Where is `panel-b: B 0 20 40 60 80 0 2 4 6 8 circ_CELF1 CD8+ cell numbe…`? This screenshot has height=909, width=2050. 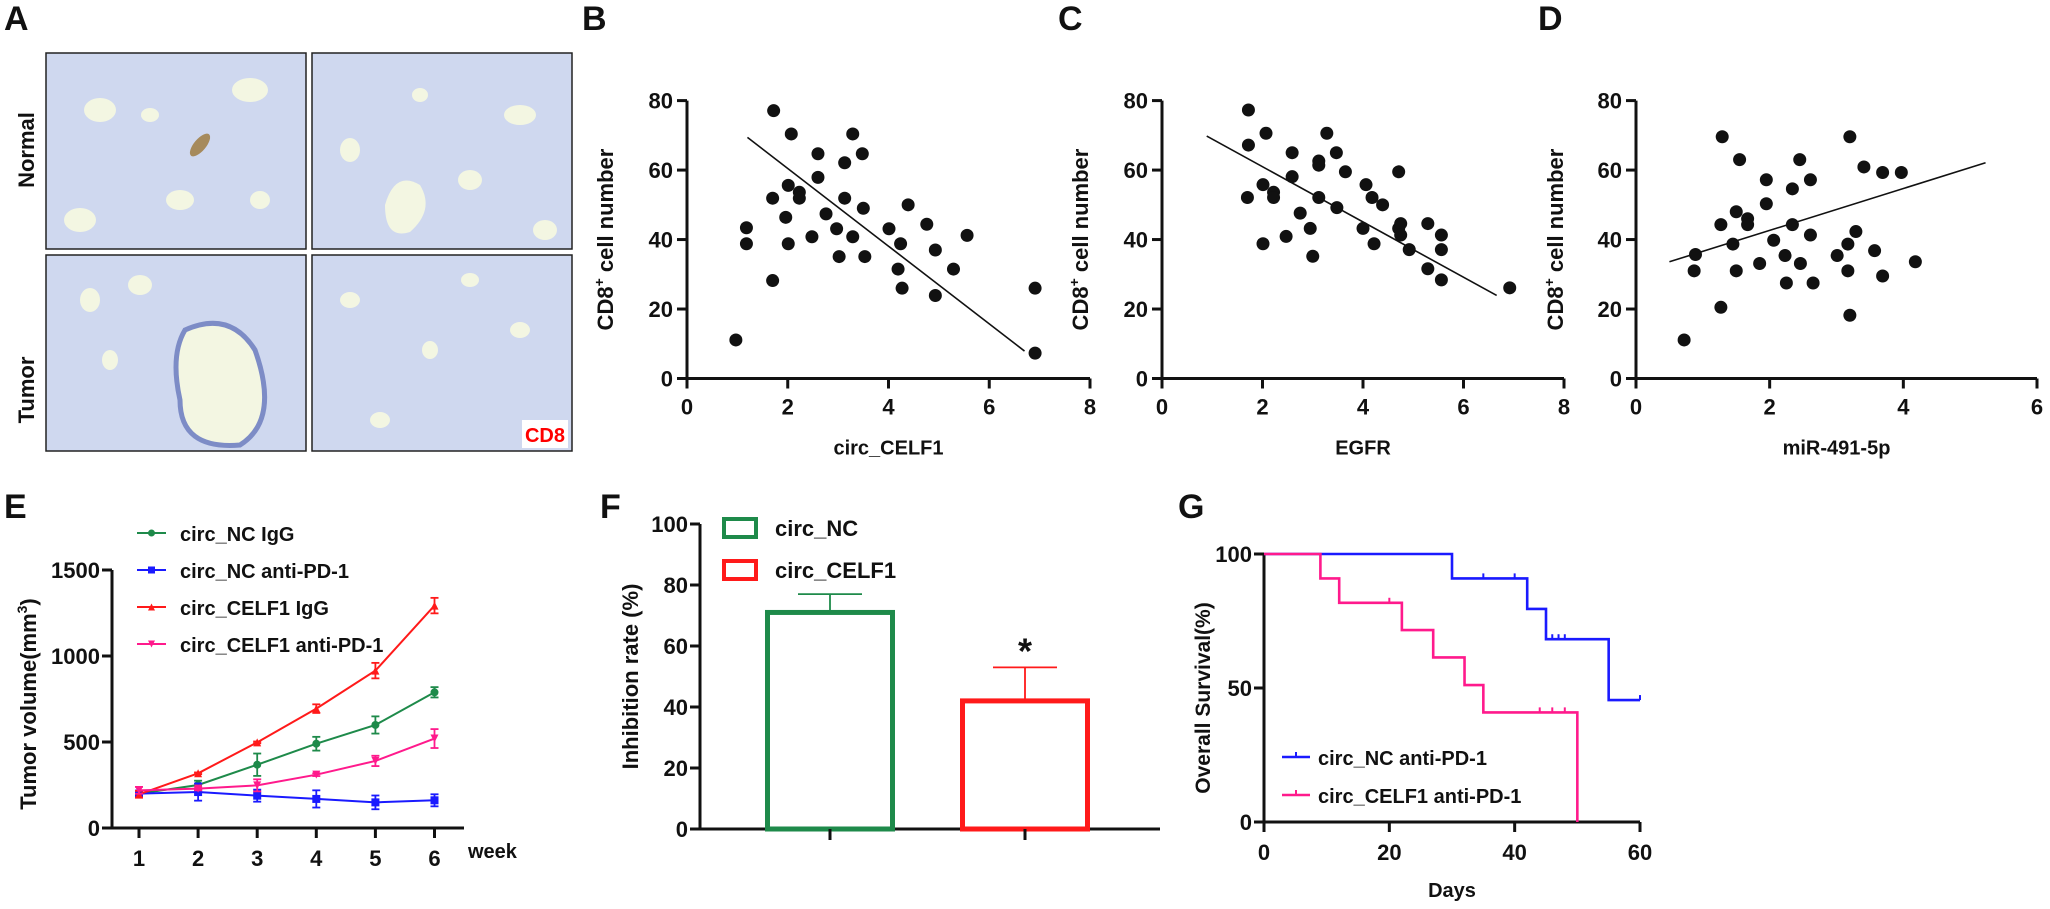 panel-b: B 0 20 40 60 80 0 2 4 6 8 circ_CELF1 CD8+ cell numbe… is located at coordinates (839, 230).